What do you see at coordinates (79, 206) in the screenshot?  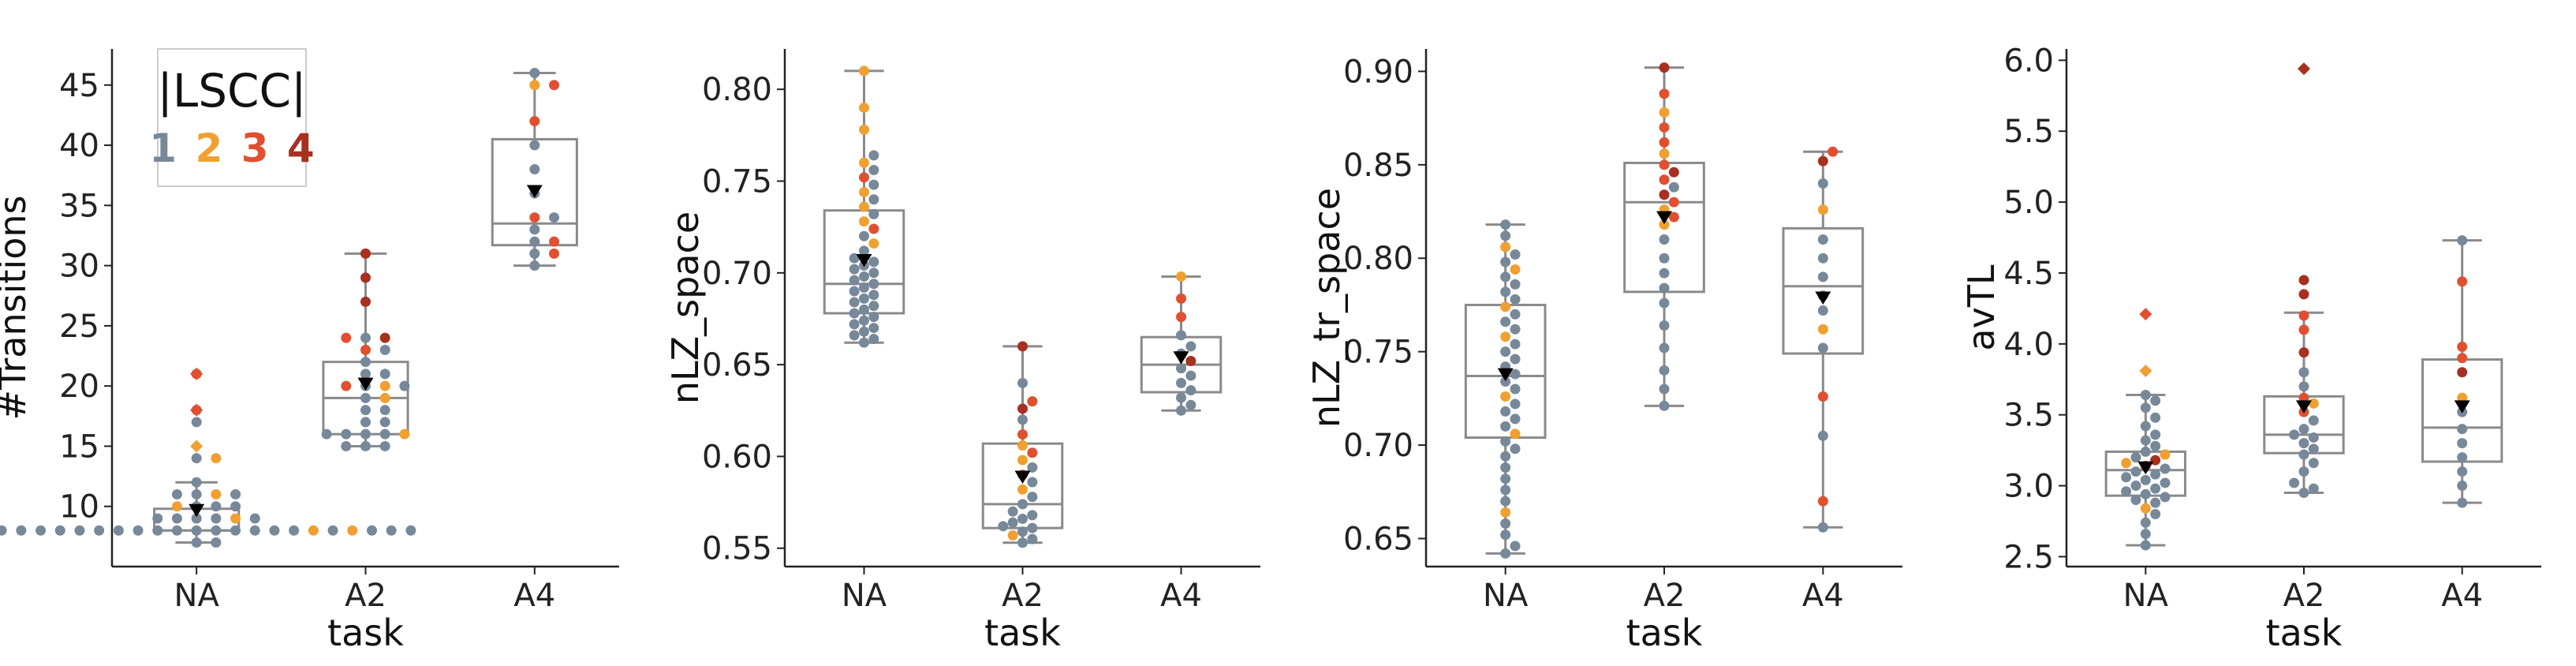 I see `y-tick-label: 35` at bounding box center [79, 206].